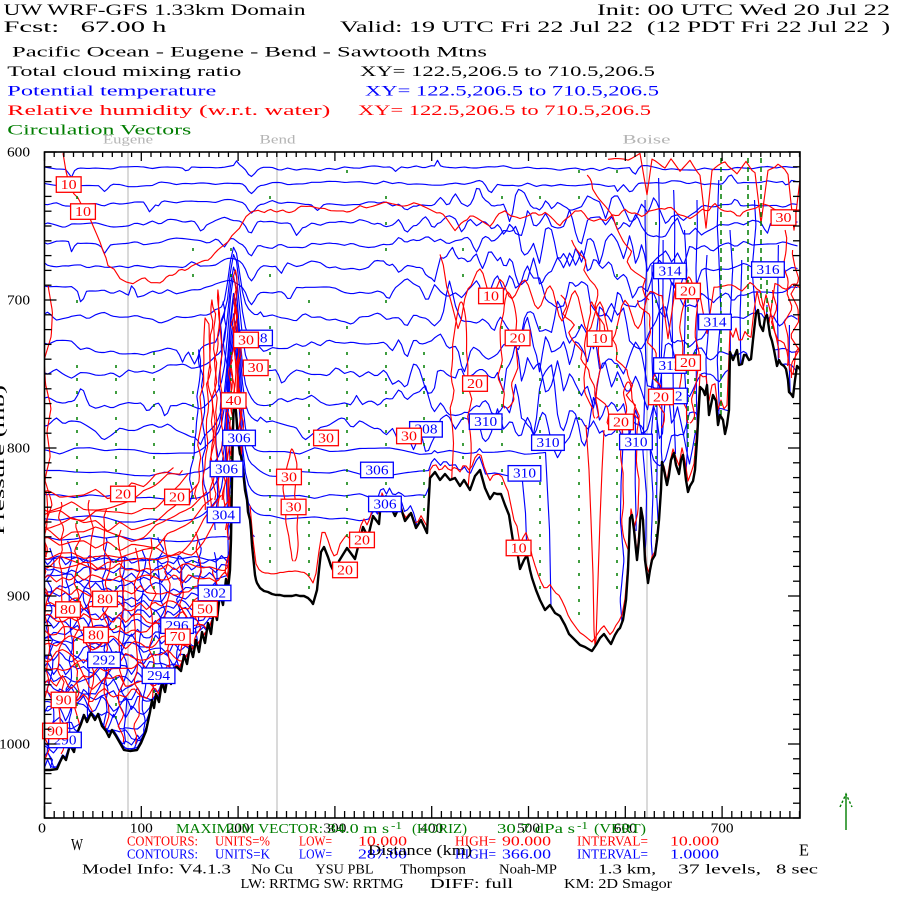 The width and height of the screenshot is (900, 900). Describe the element at coordinates (433, 869) in the screenshot. I see `svg-text: Thompson` at that location.